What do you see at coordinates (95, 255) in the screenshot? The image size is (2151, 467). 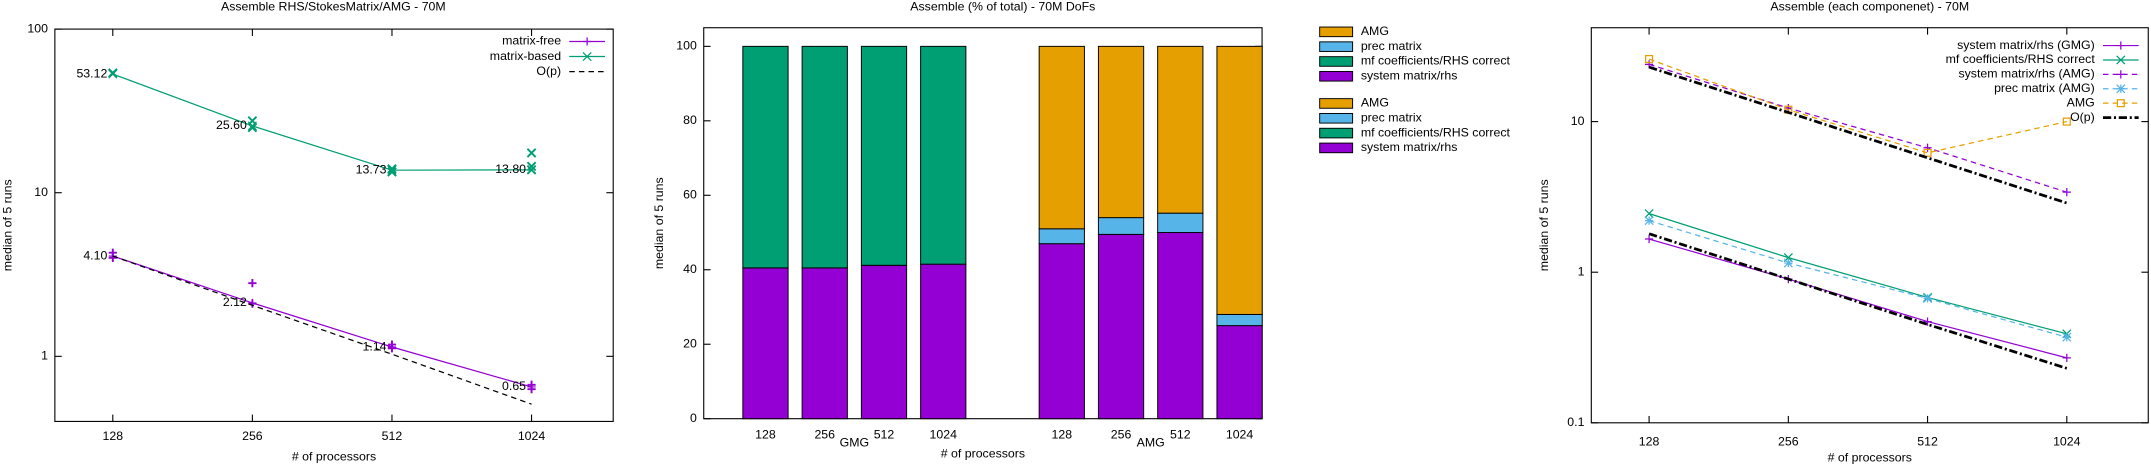 I see `data-label: 4.10` at bounding box center [95, 255].